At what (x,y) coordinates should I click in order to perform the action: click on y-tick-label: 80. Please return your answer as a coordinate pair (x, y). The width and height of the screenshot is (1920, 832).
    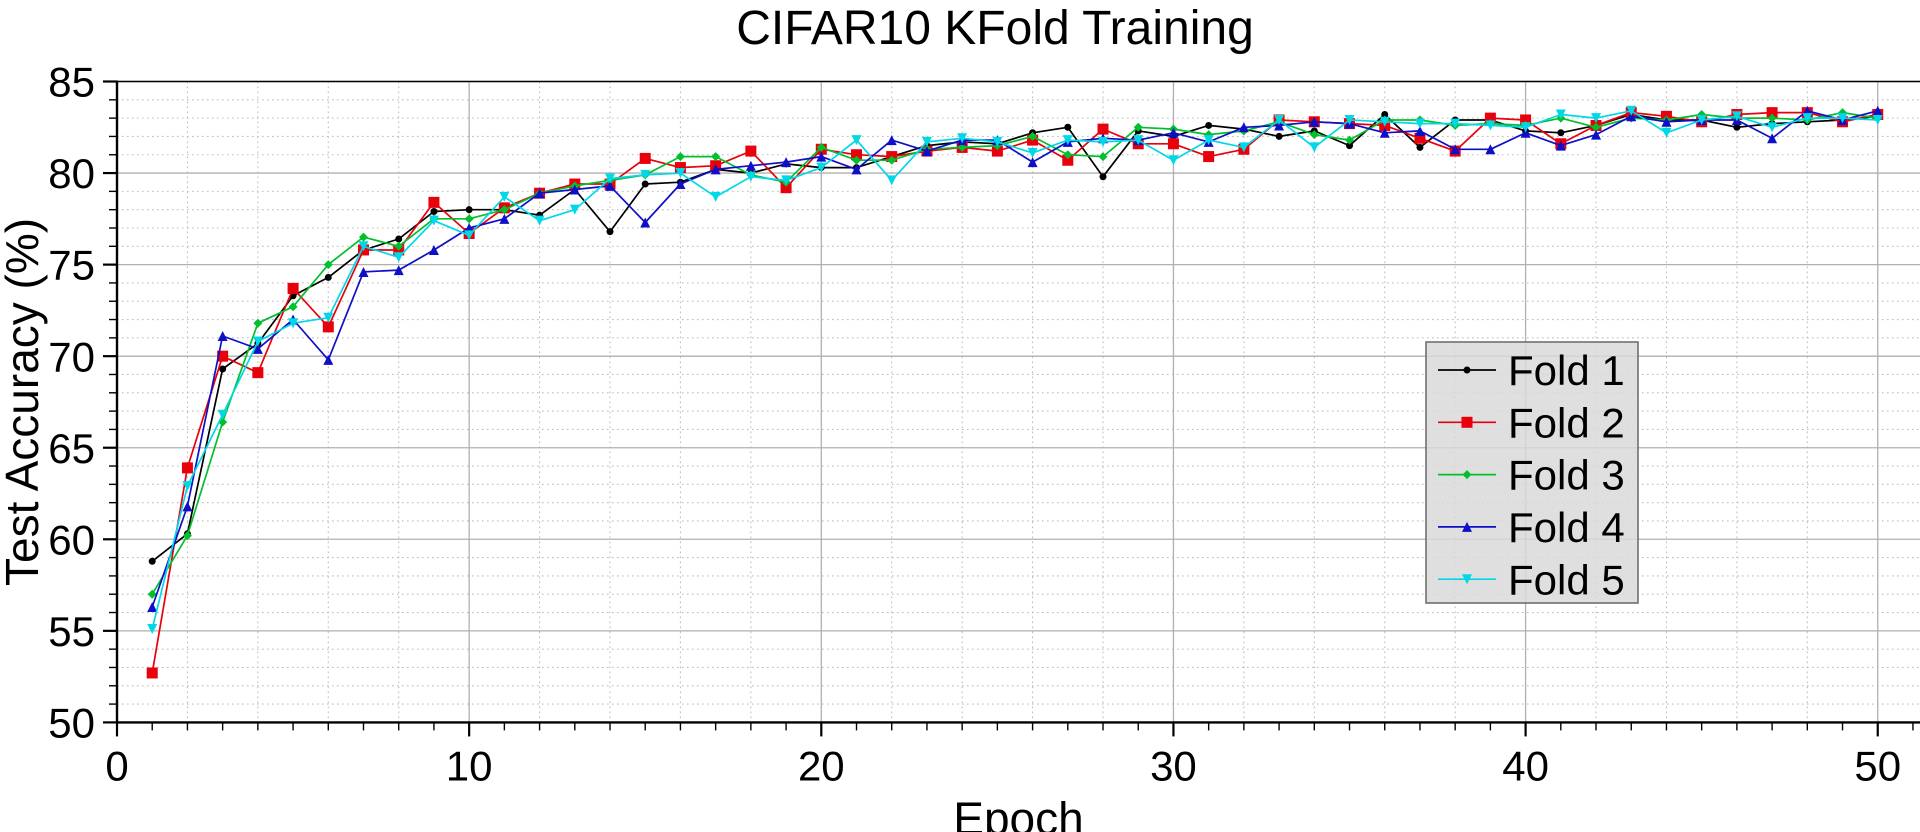
    Looking at the image, I should click on (71, 173).